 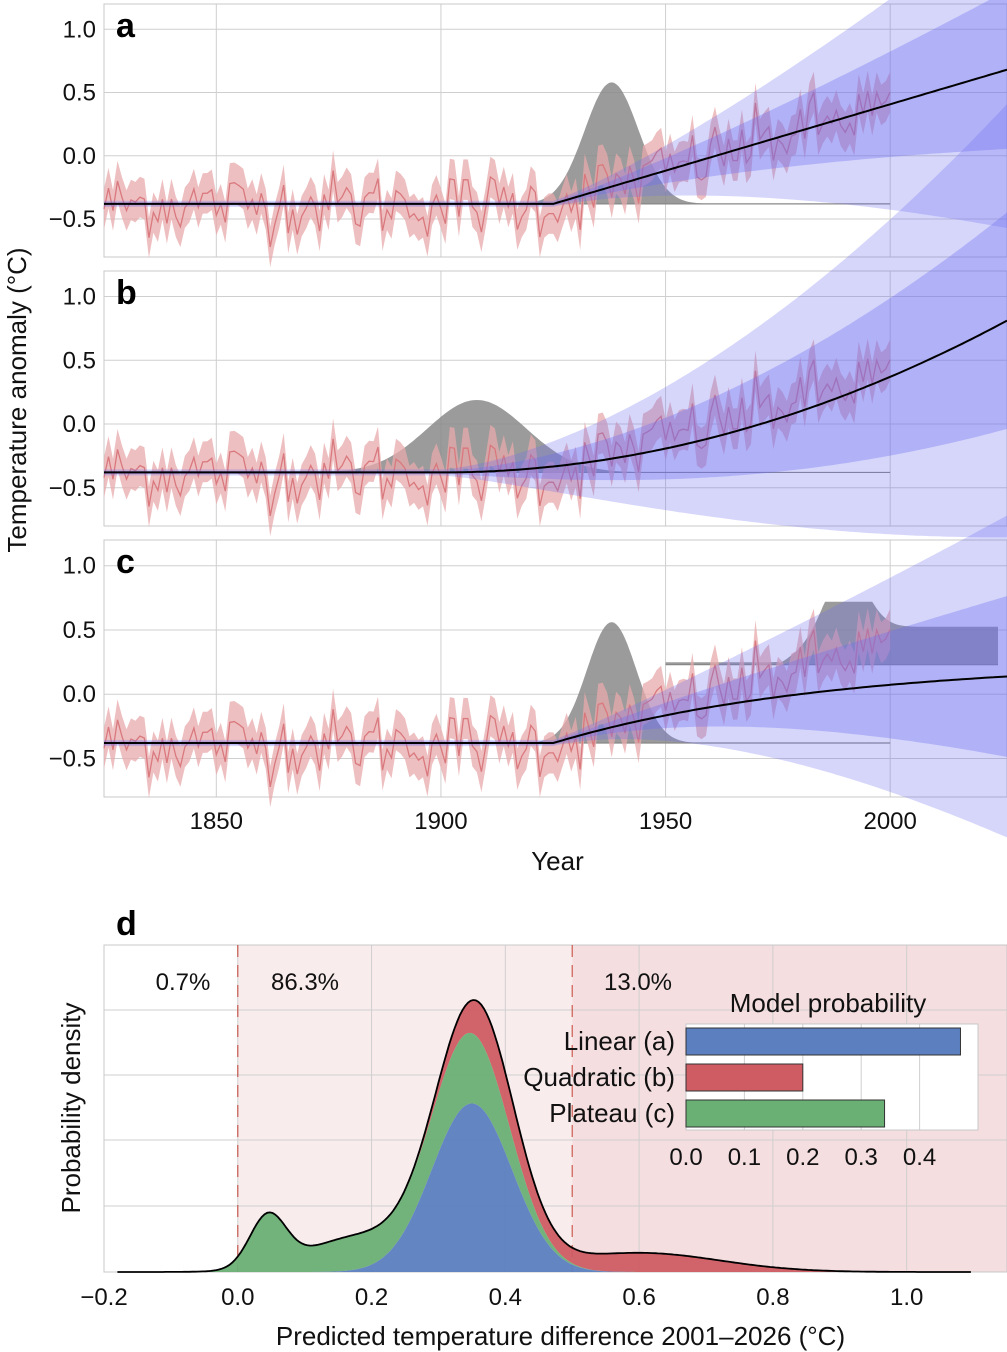 What do you see at coordinates (599, 1077) in the screenshot?
I see `inset-category-label: Quadratic (b)` at bounding box center [599, 1077].